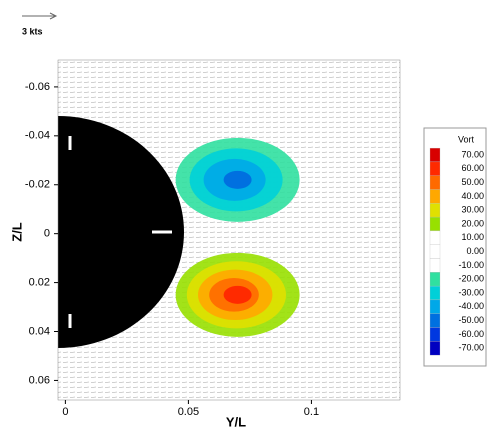 The width and height of the screenshot is (487, 430). Describe the element at coordinates (472, 237) in the screenshot. I see `colorbar-label: 10.00` at that location.